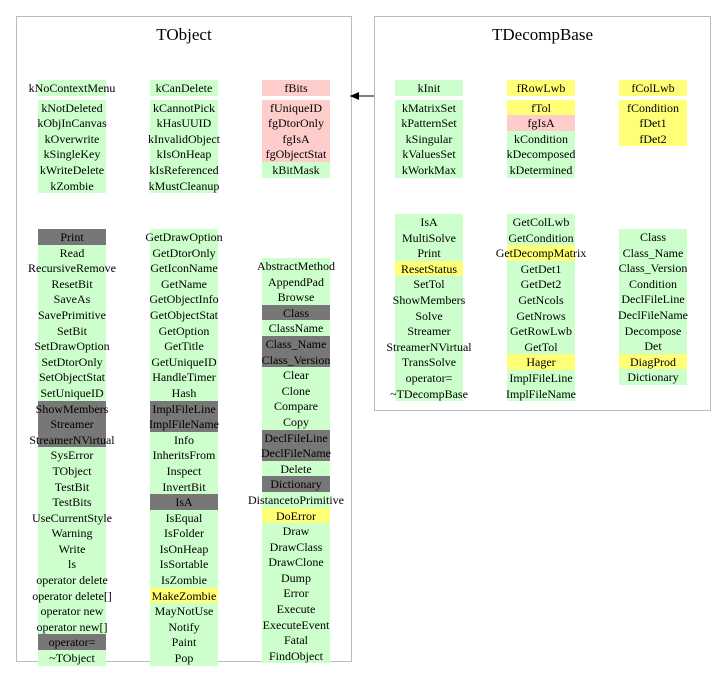  Describe the element at coordinates (296, 484) in the screenshot. I see `method-item: Dictionary` at that location.